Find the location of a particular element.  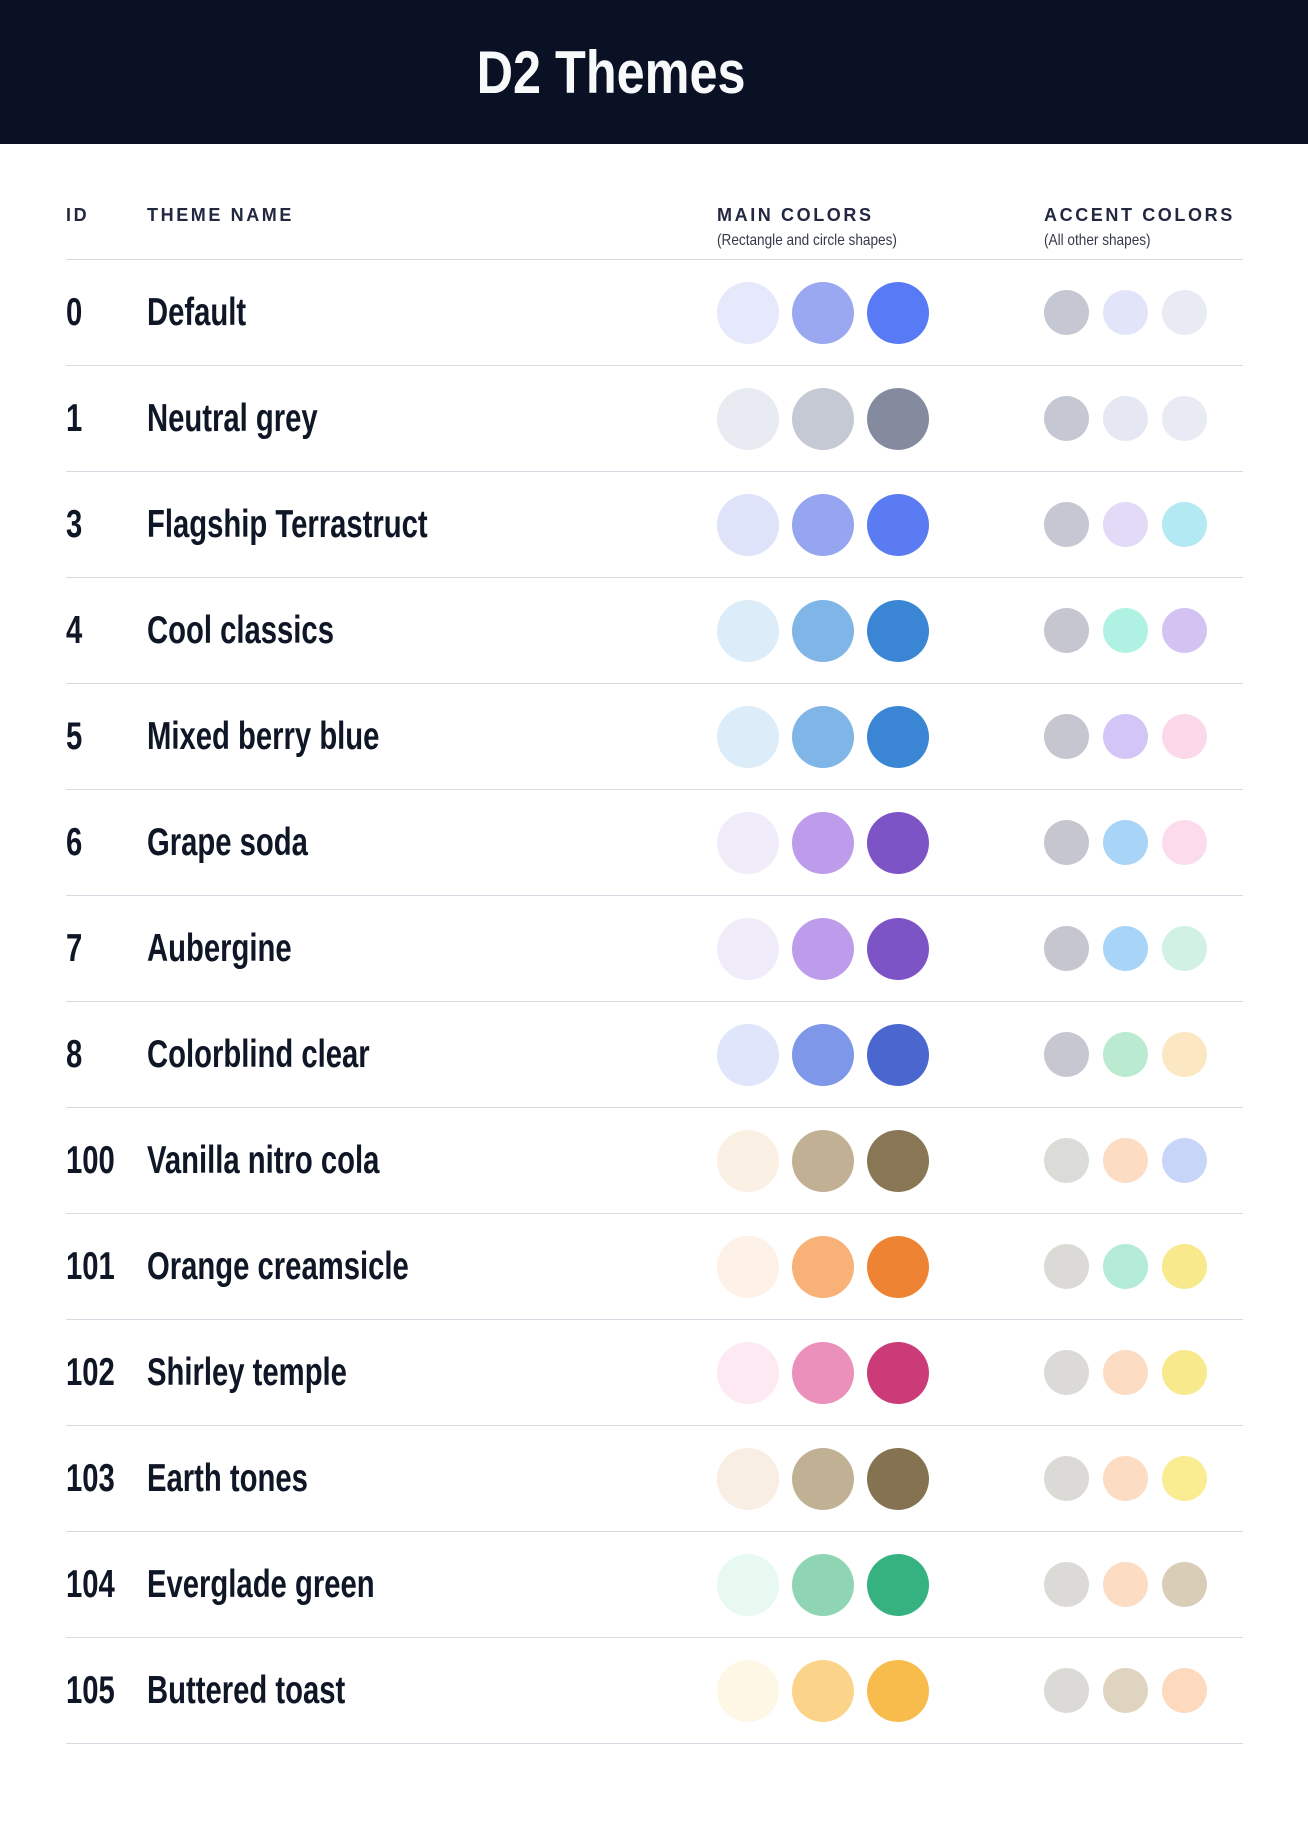

table-row: 3 Flagship Terrastruct is located at coordinates (654, 525).